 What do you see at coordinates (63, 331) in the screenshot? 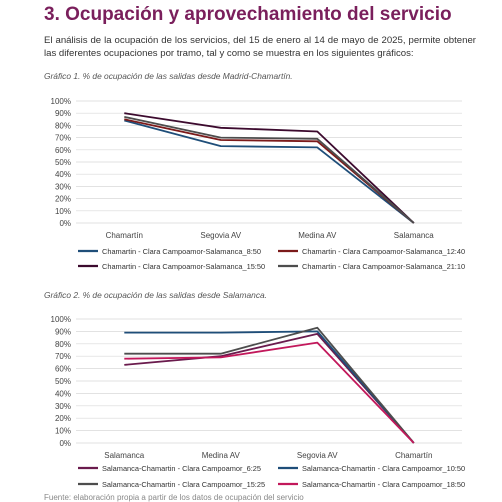
I see `chart2-y-tick-label: 90%` at bounding box center [63, 331].